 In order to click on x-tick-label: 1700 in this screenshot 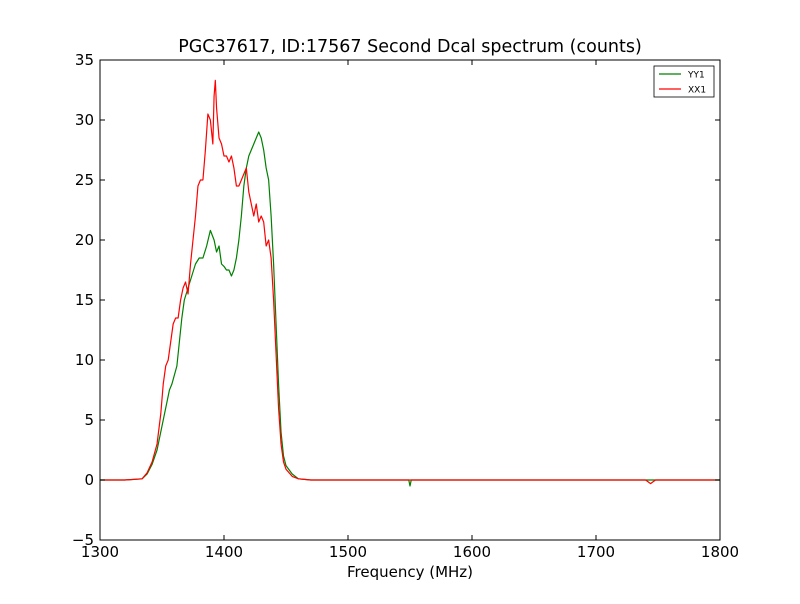, I will do `click(596, 552)`.